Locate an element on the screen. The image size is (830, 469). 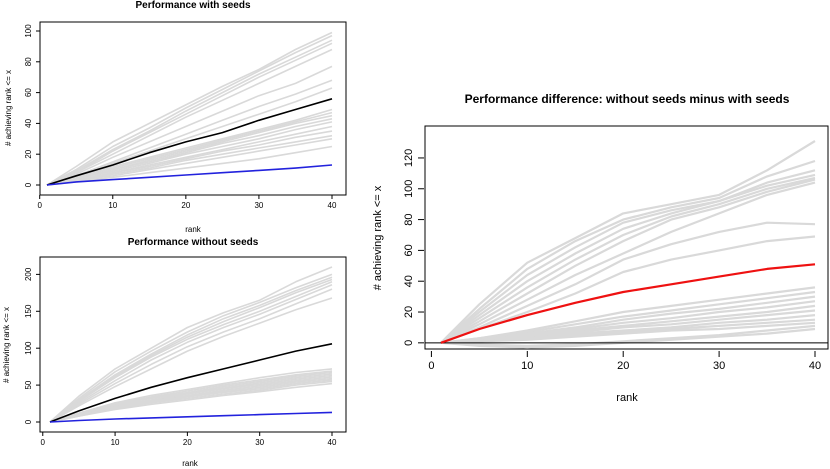
y-tick-label: 150 is located at coordinates (28, 311).